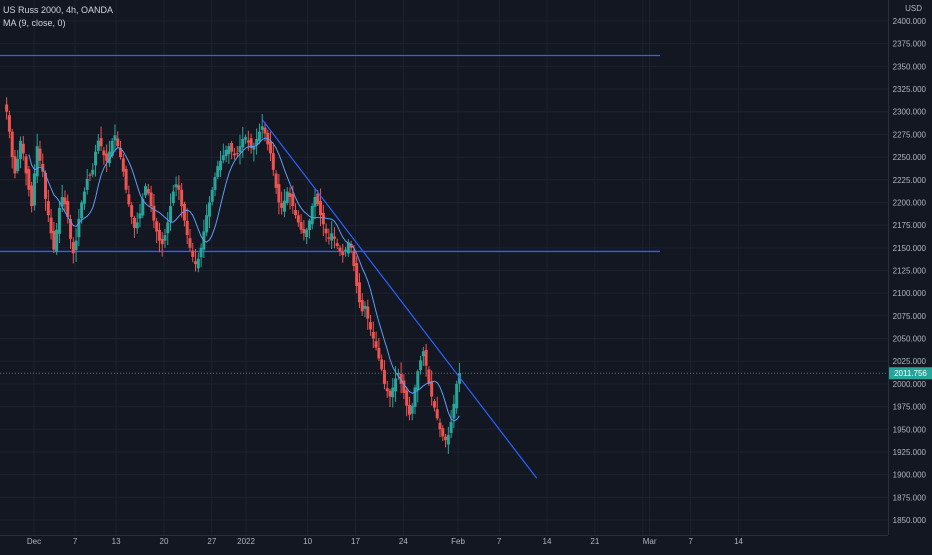 This screenshot has height=555, width=932. I want to click on time-tick-label: Dec, so click(34, 541).